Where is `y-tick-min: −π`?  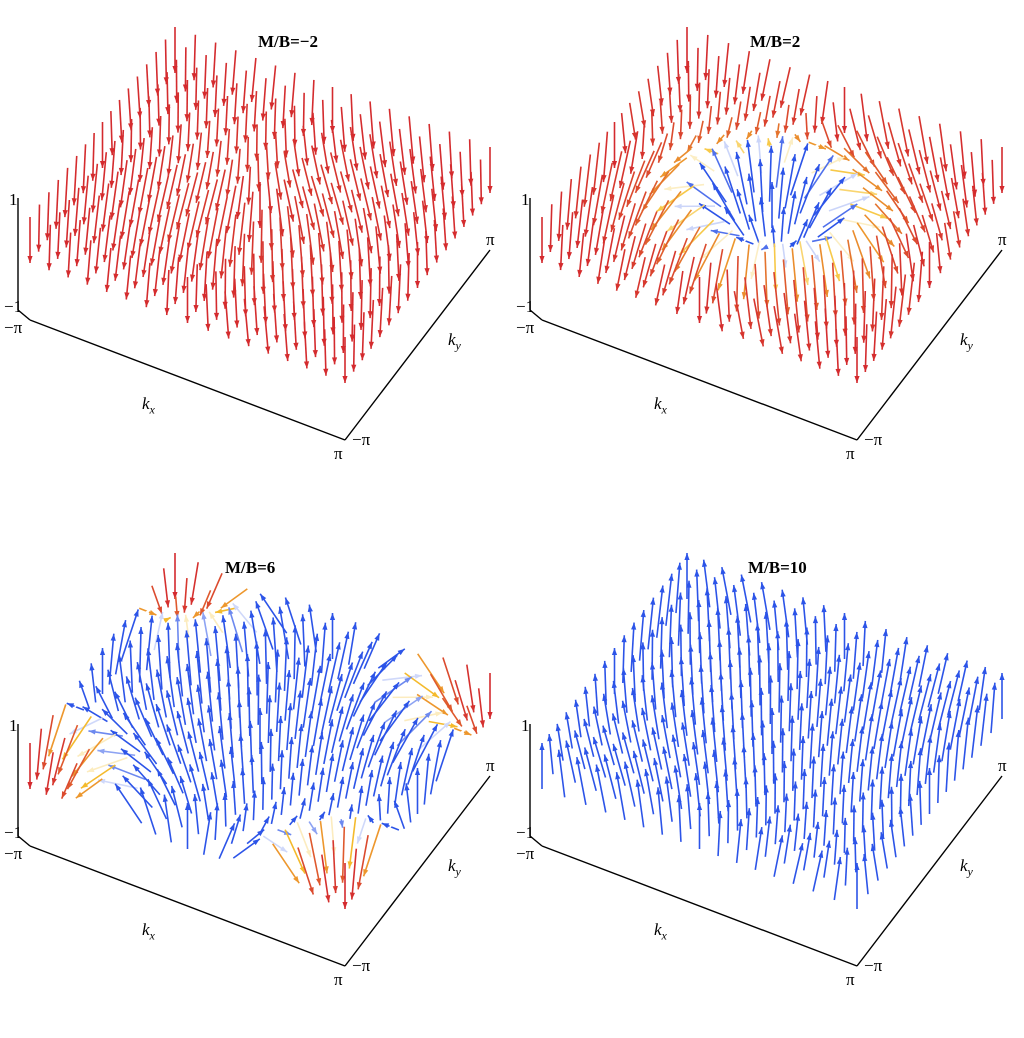
y-tick-min: −π is located at coordinates (361, 440).